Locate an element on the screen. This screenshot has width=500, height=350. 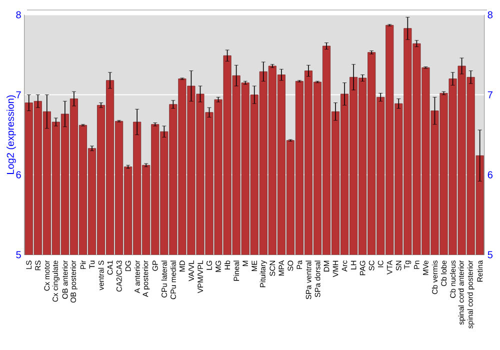
y2-tick-label: 6 is located at coordinates (490, 174).